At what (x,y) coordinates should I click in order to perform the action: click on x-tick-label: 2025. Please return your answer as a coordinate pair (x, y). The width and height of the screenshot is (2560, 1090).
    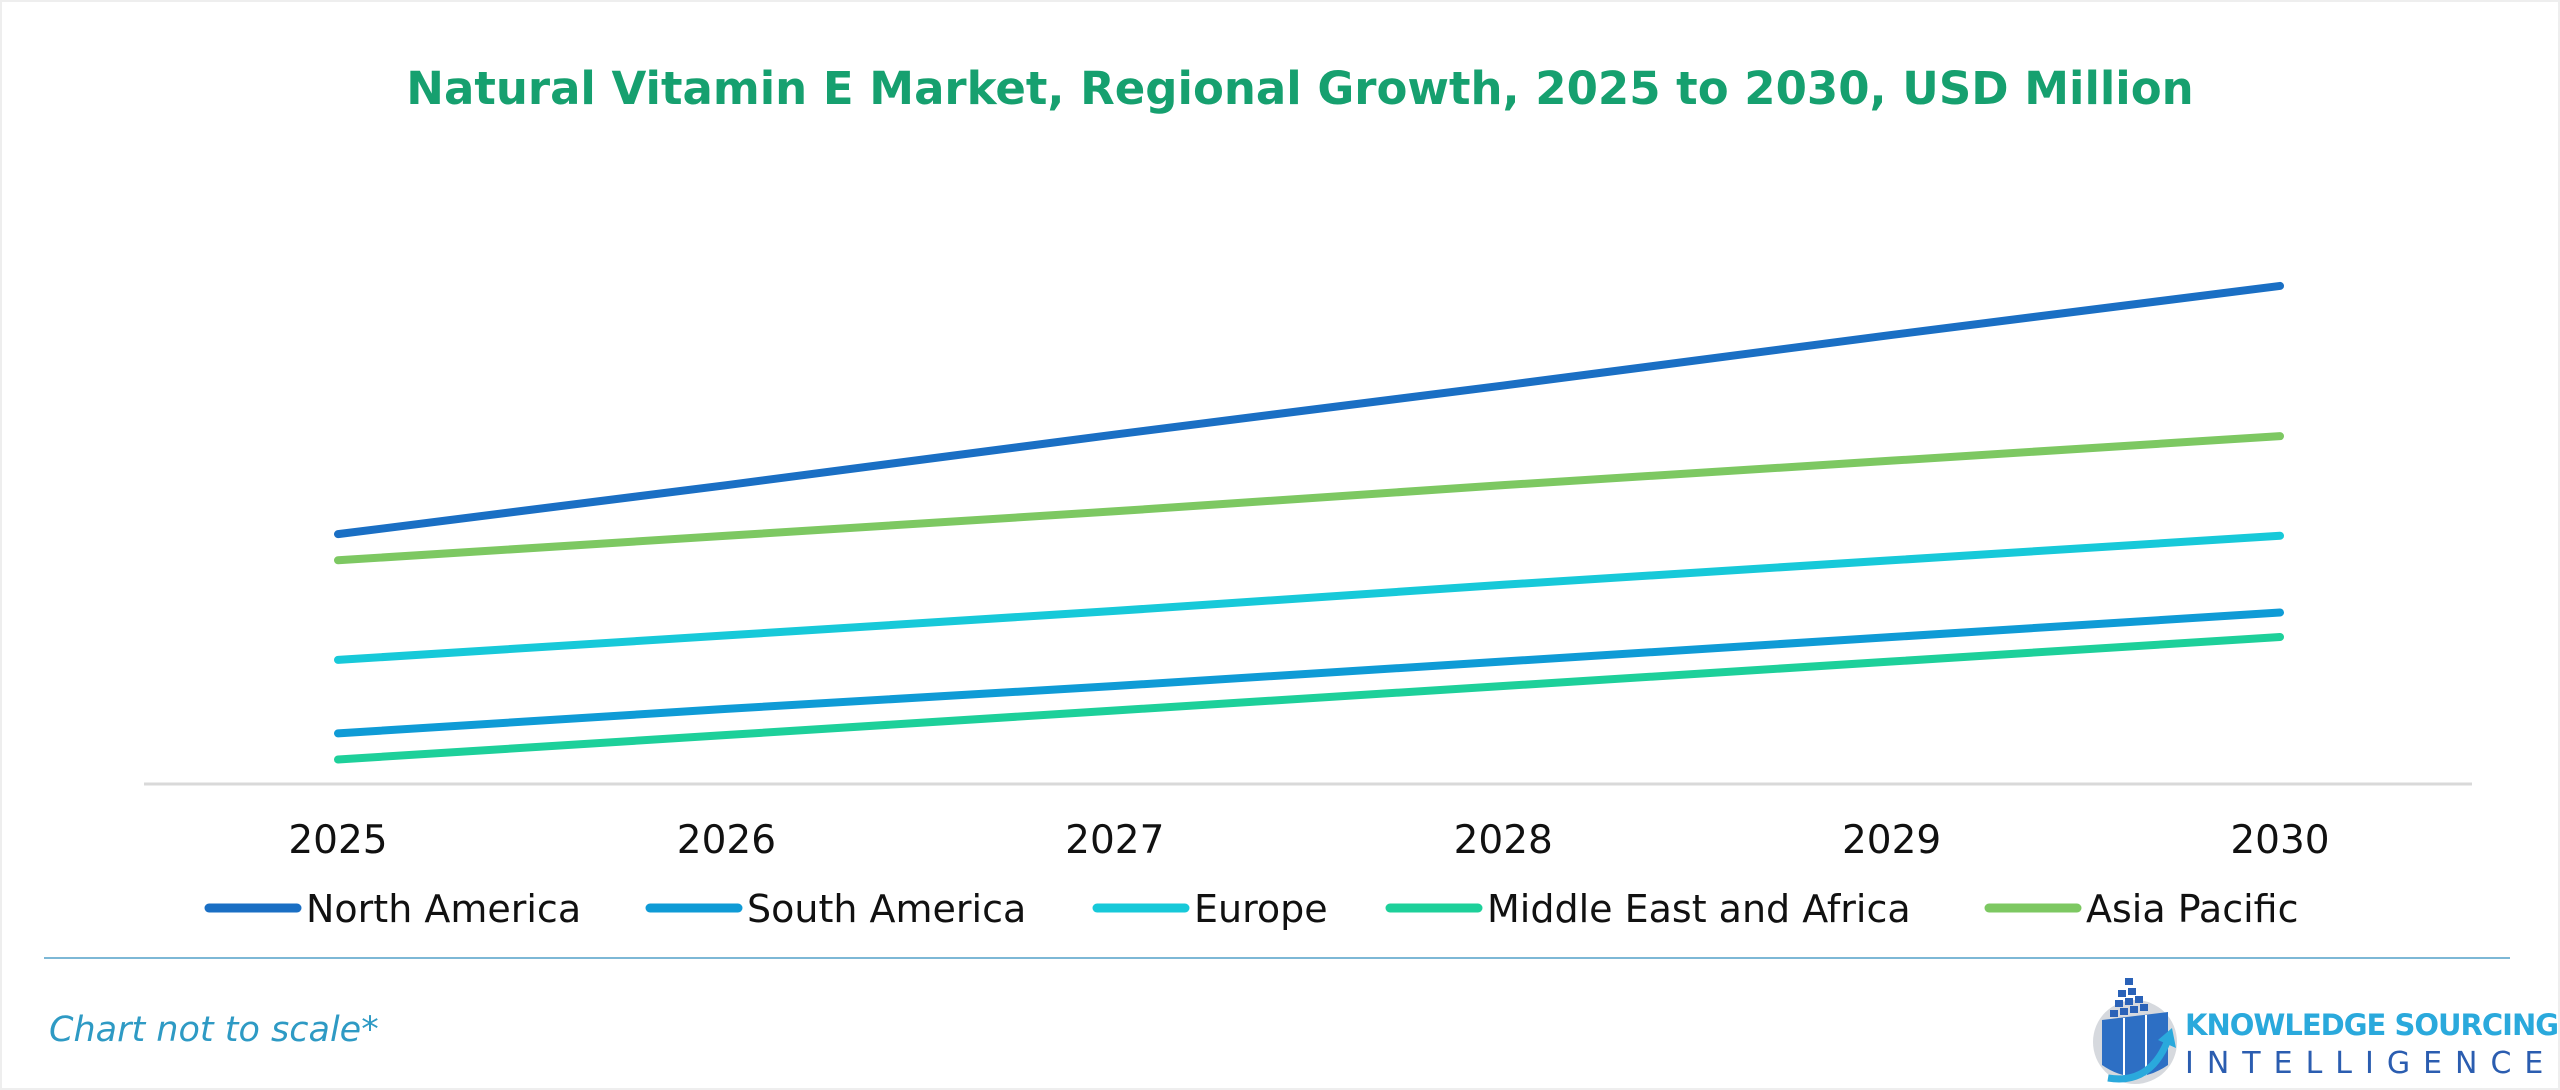
    Looking at the image, I should click on (337, 840).